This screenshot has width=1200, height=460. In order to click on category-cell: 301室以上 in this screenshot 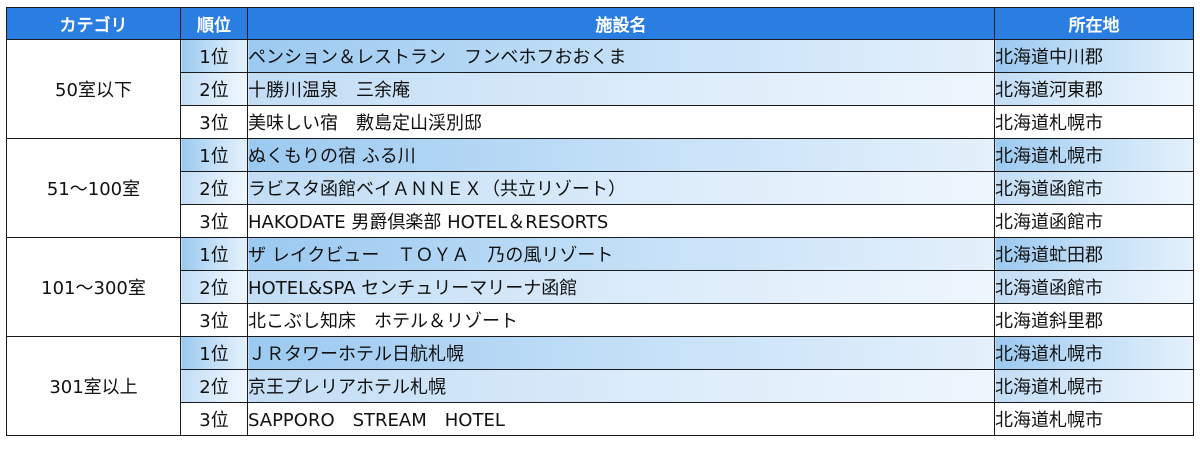, I will do `click(93, 386)`.